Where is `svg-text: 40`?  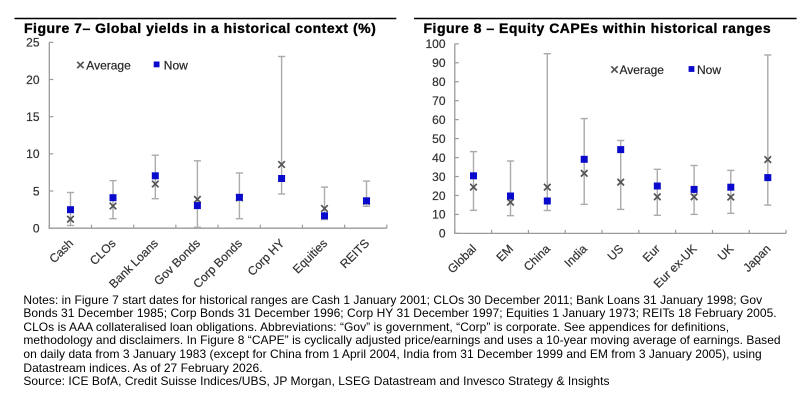 svg-text: 40 is located at coordinates (439, 158).